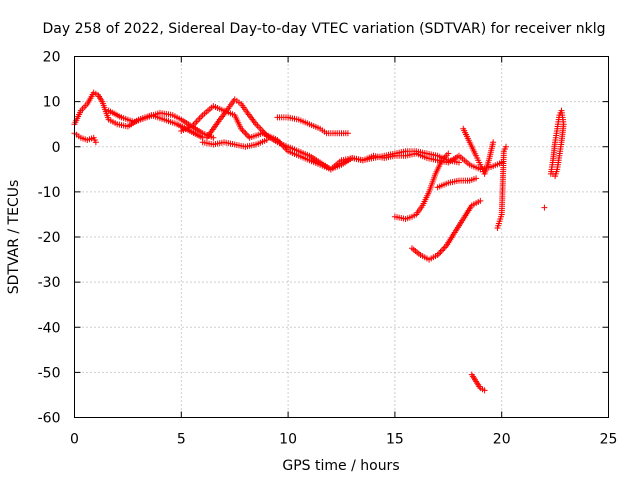  What do you see at coordinates (609, 440) in the screenshot?
I see `x-tick-label: 25` at bounding box center [609, 440].